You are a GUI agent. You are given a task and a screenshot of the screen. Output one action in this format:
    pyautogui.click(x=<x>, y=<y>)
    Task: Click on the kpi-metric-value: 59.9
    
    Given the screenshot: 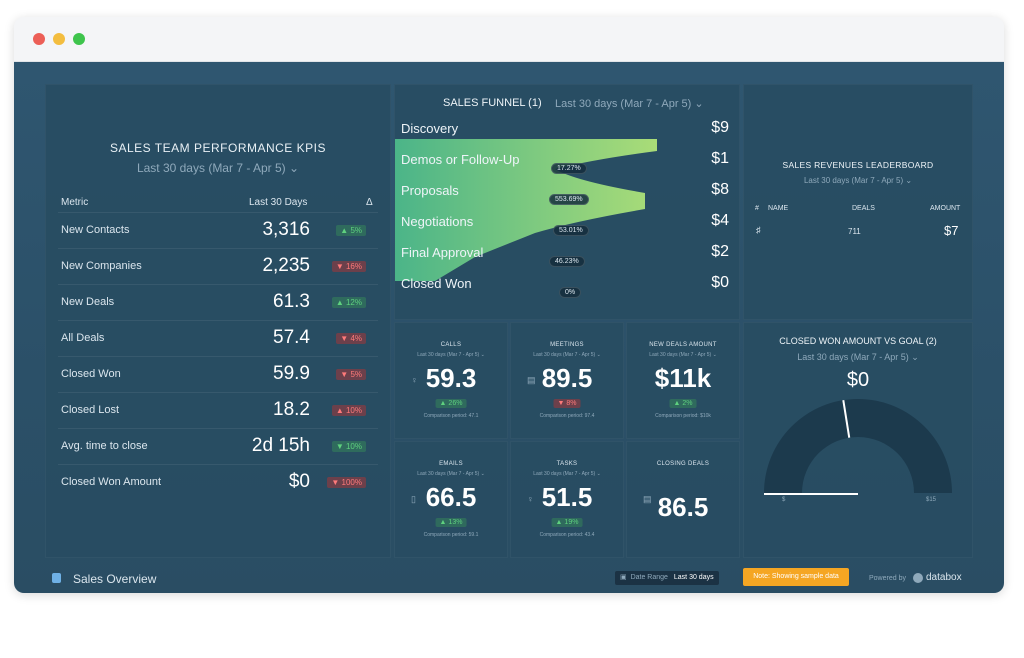 What is the action you would take?
    pyautogui.click(x=291, y=373)
    